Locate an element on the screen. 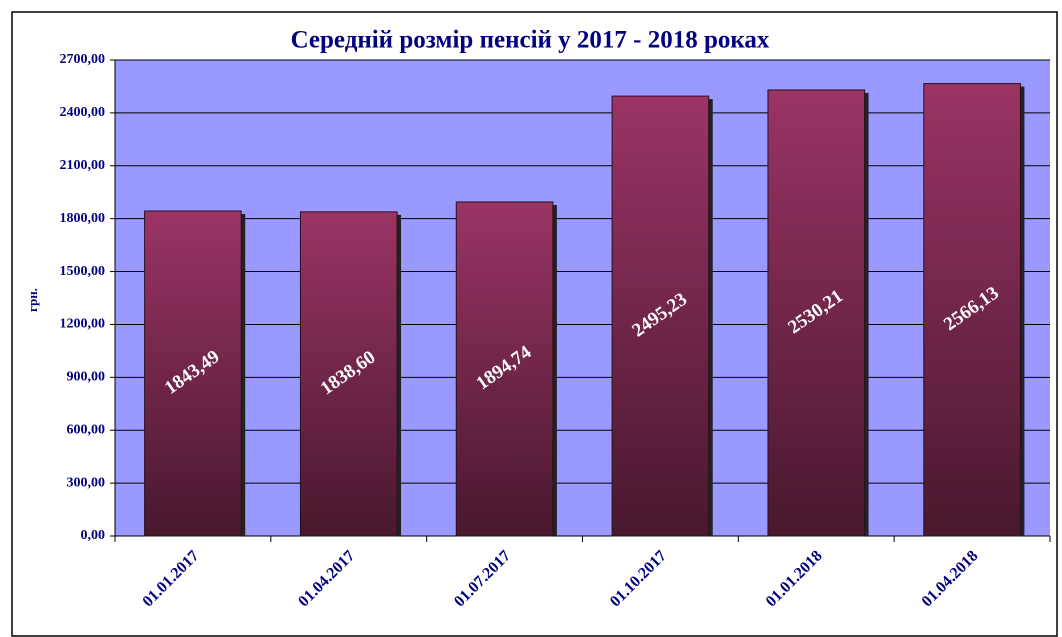 The width and height of the screenshot is (1062, 637). y-tick-label: 1800,00 is located at coordinates (83, 218).